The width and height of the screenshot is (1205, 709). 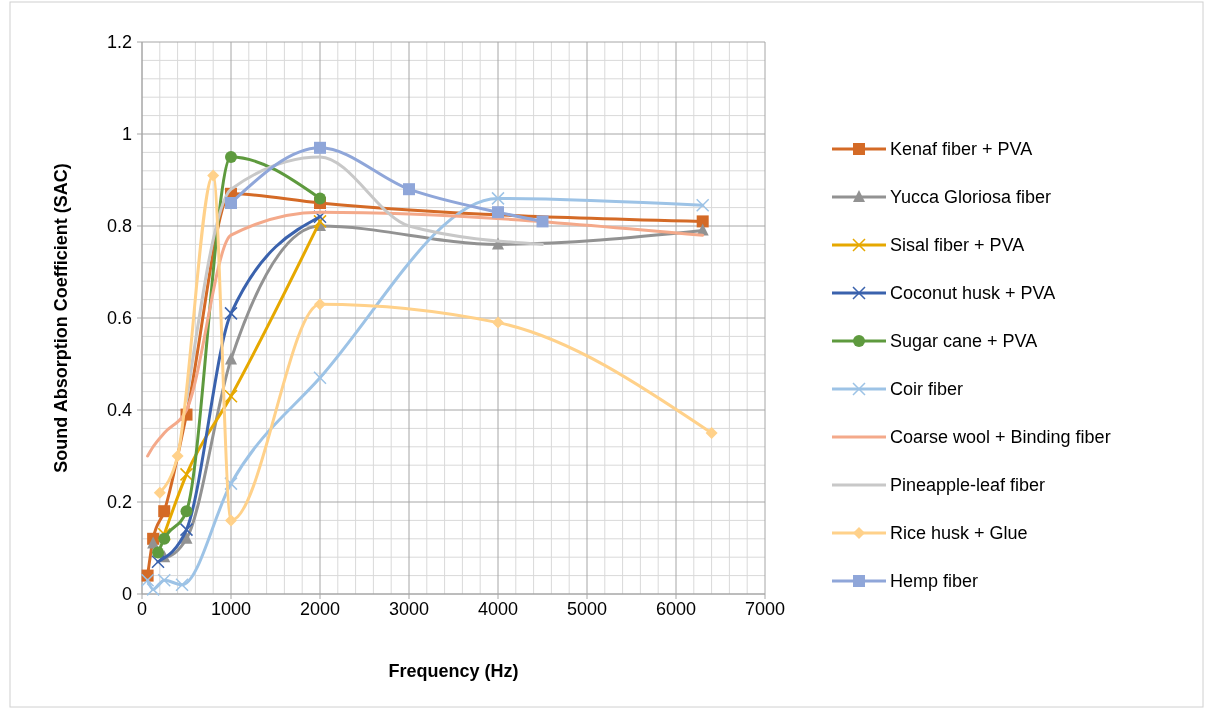 What do you see at coordinates (587, 609) in the screenshot?
I see `x-tick-label: 5000` at bounding box center [587, 609].